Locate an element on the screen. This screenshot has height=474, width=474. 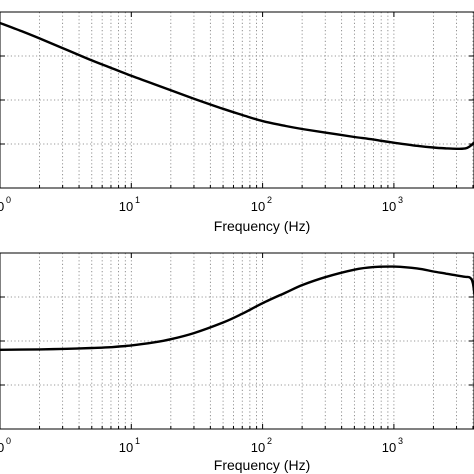
x-tick-label-top-3: 10 3 is located at coordinates (392, 204).